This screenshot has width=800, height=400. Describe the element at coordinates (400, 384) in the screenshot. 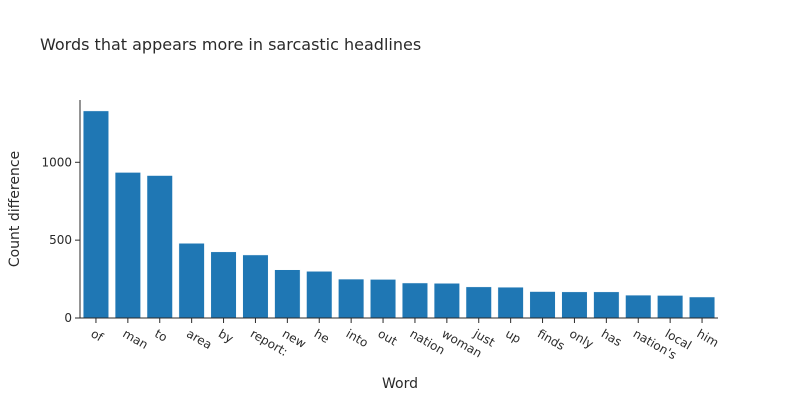

I see `x-axis-title: Word` at that location.